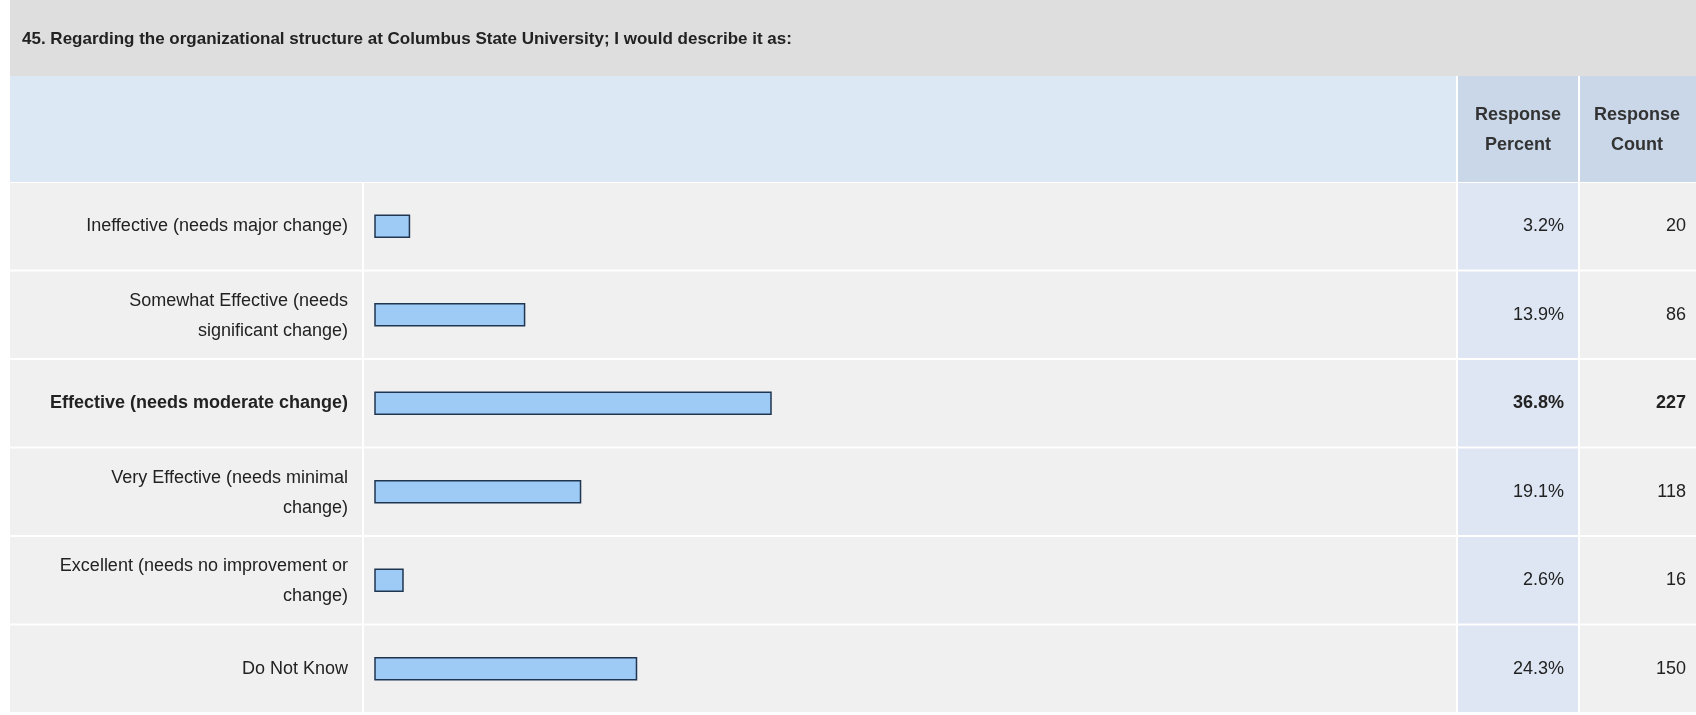  Describe the element at coordinates (1538, 402) in the screenshot. I see `data-label: 36.8%` at that location.